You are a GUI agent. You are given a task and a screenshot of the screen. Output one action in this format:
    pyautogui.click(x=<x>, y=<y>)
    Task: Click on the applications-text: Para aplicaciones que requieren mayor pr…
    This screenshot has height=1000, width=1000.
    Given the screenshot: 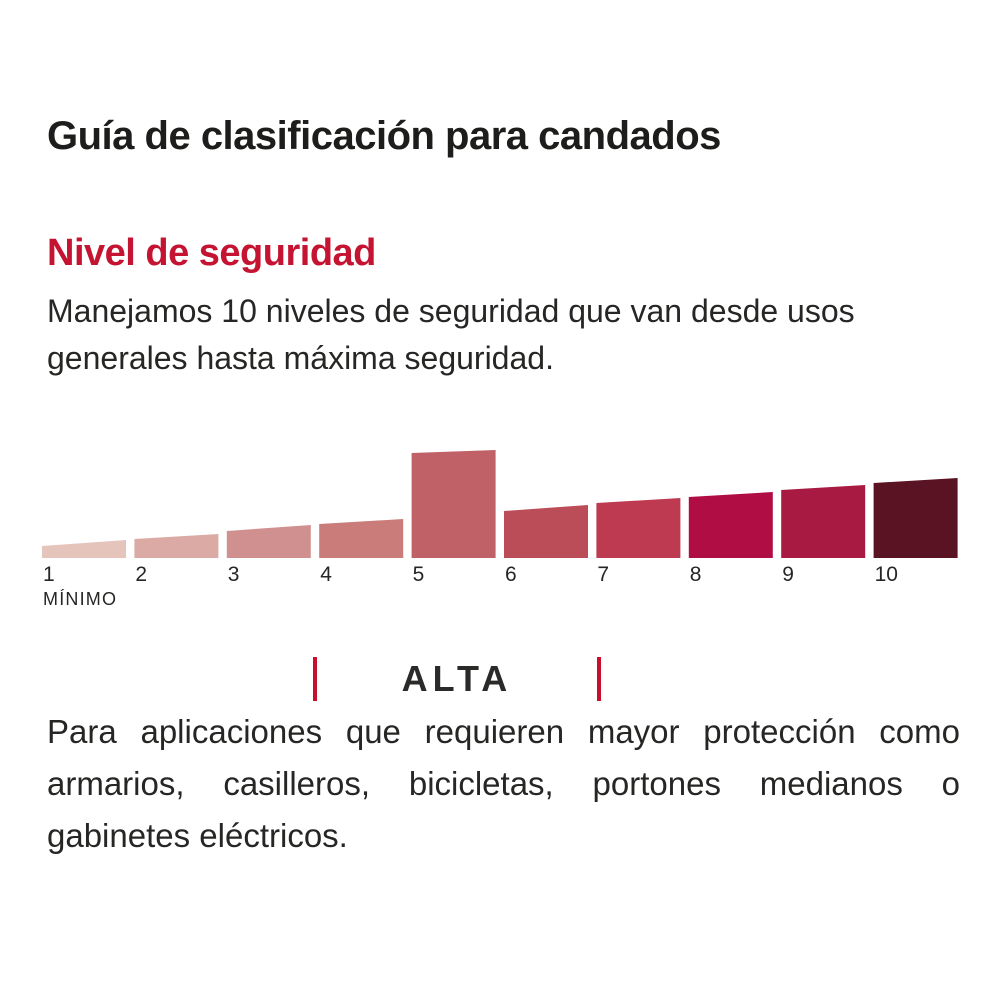 What is the action you would take?
    pyautogui.click(x=503, y=783)
    